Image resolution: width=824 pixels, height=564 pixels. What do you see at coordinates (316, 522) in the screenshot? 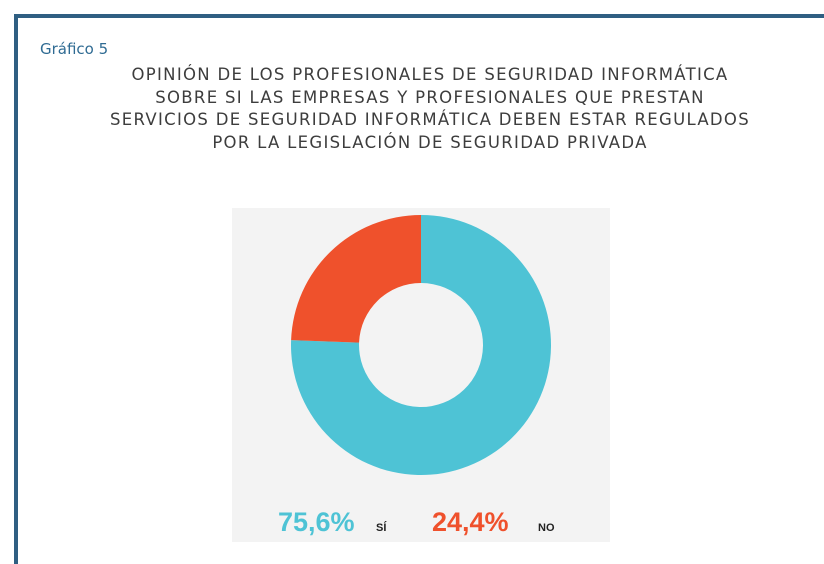
I see `value-label: 75,6%` at bounding box center [316, 522].